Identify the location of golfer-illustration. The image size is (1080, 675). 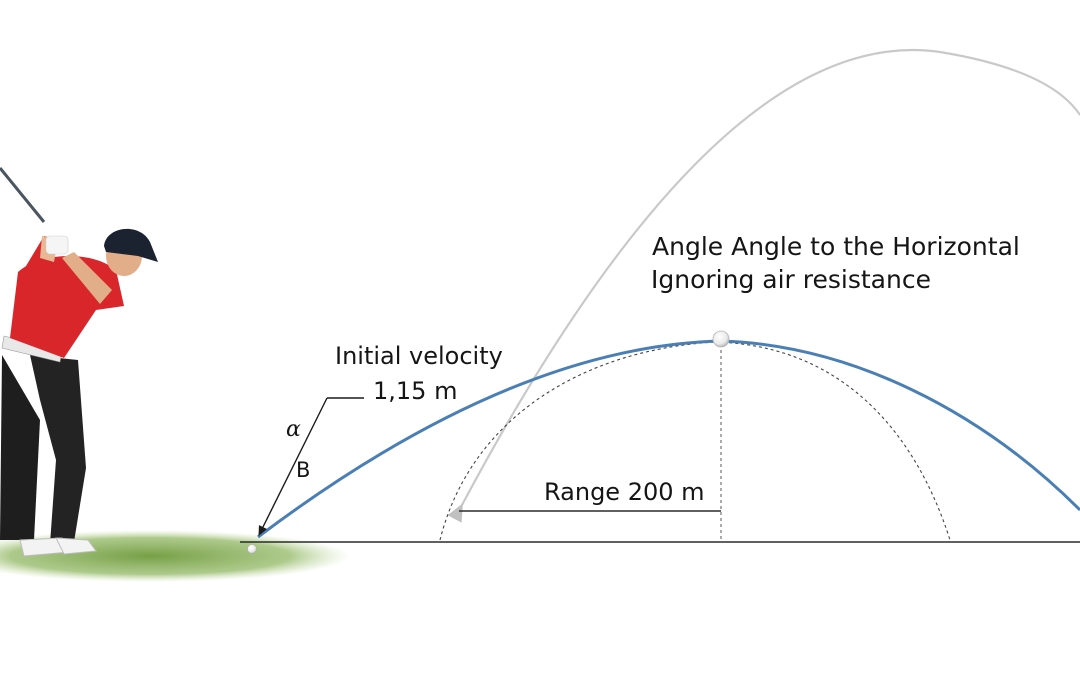
(79, 362).